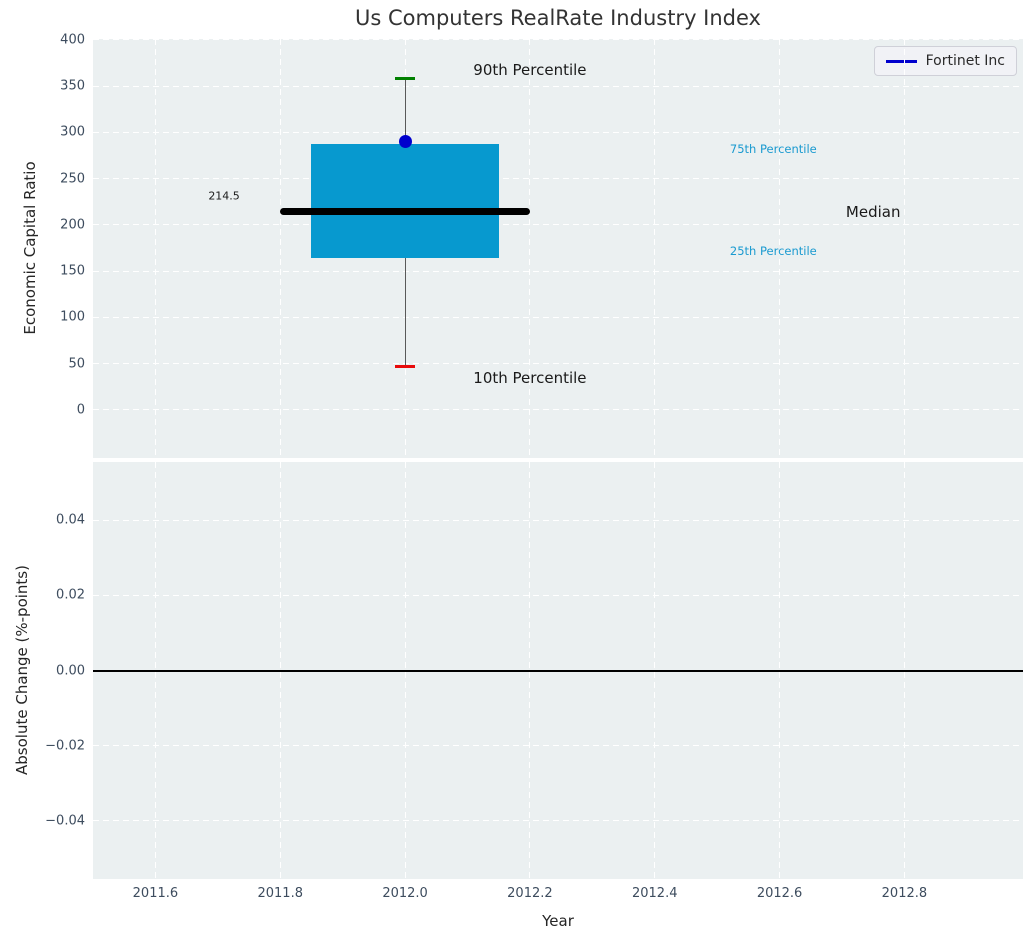 This screenshot has height=942, width=1034. What do you see at coordinates (224, 196) in the screenshot?
I see `annotation-214-5: 214.5` at bounding box center [224, 196].